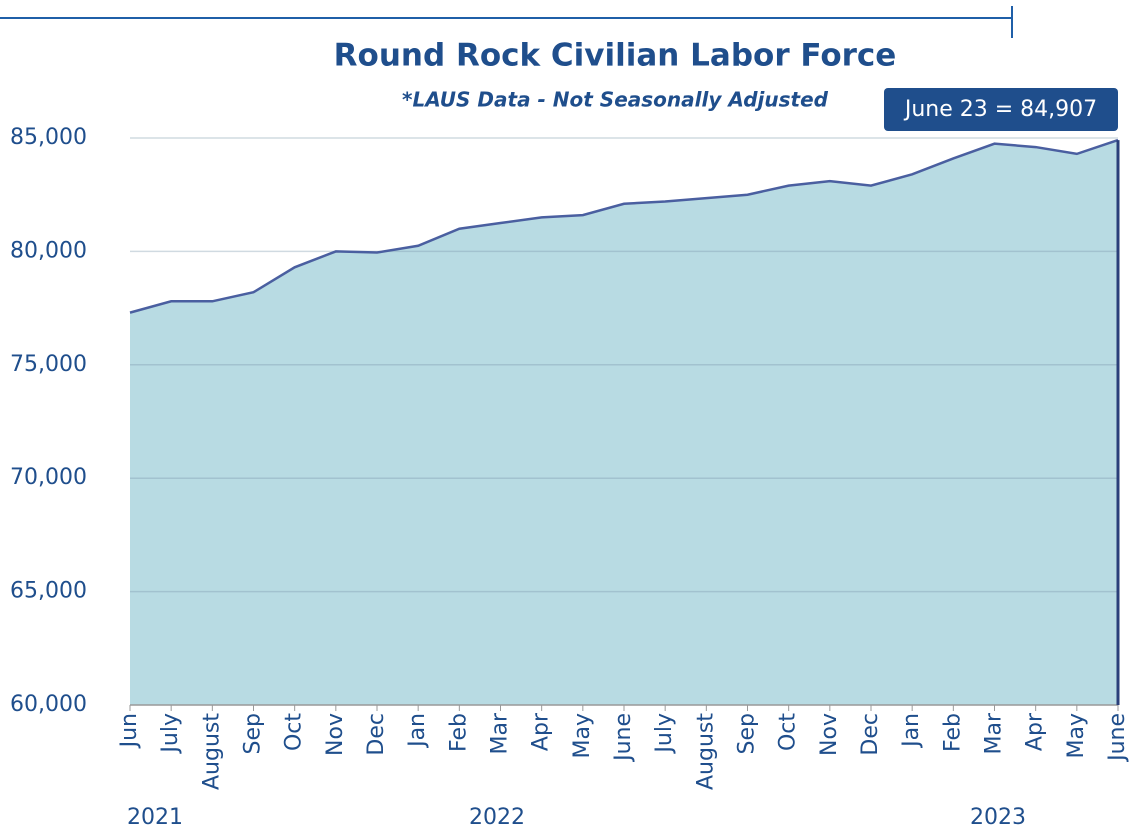 Image resolution: width=1130 pixels, height=833 pixels. I want to click on chart-title: Round Rock Civilian Labor Force, so click(615, 56).